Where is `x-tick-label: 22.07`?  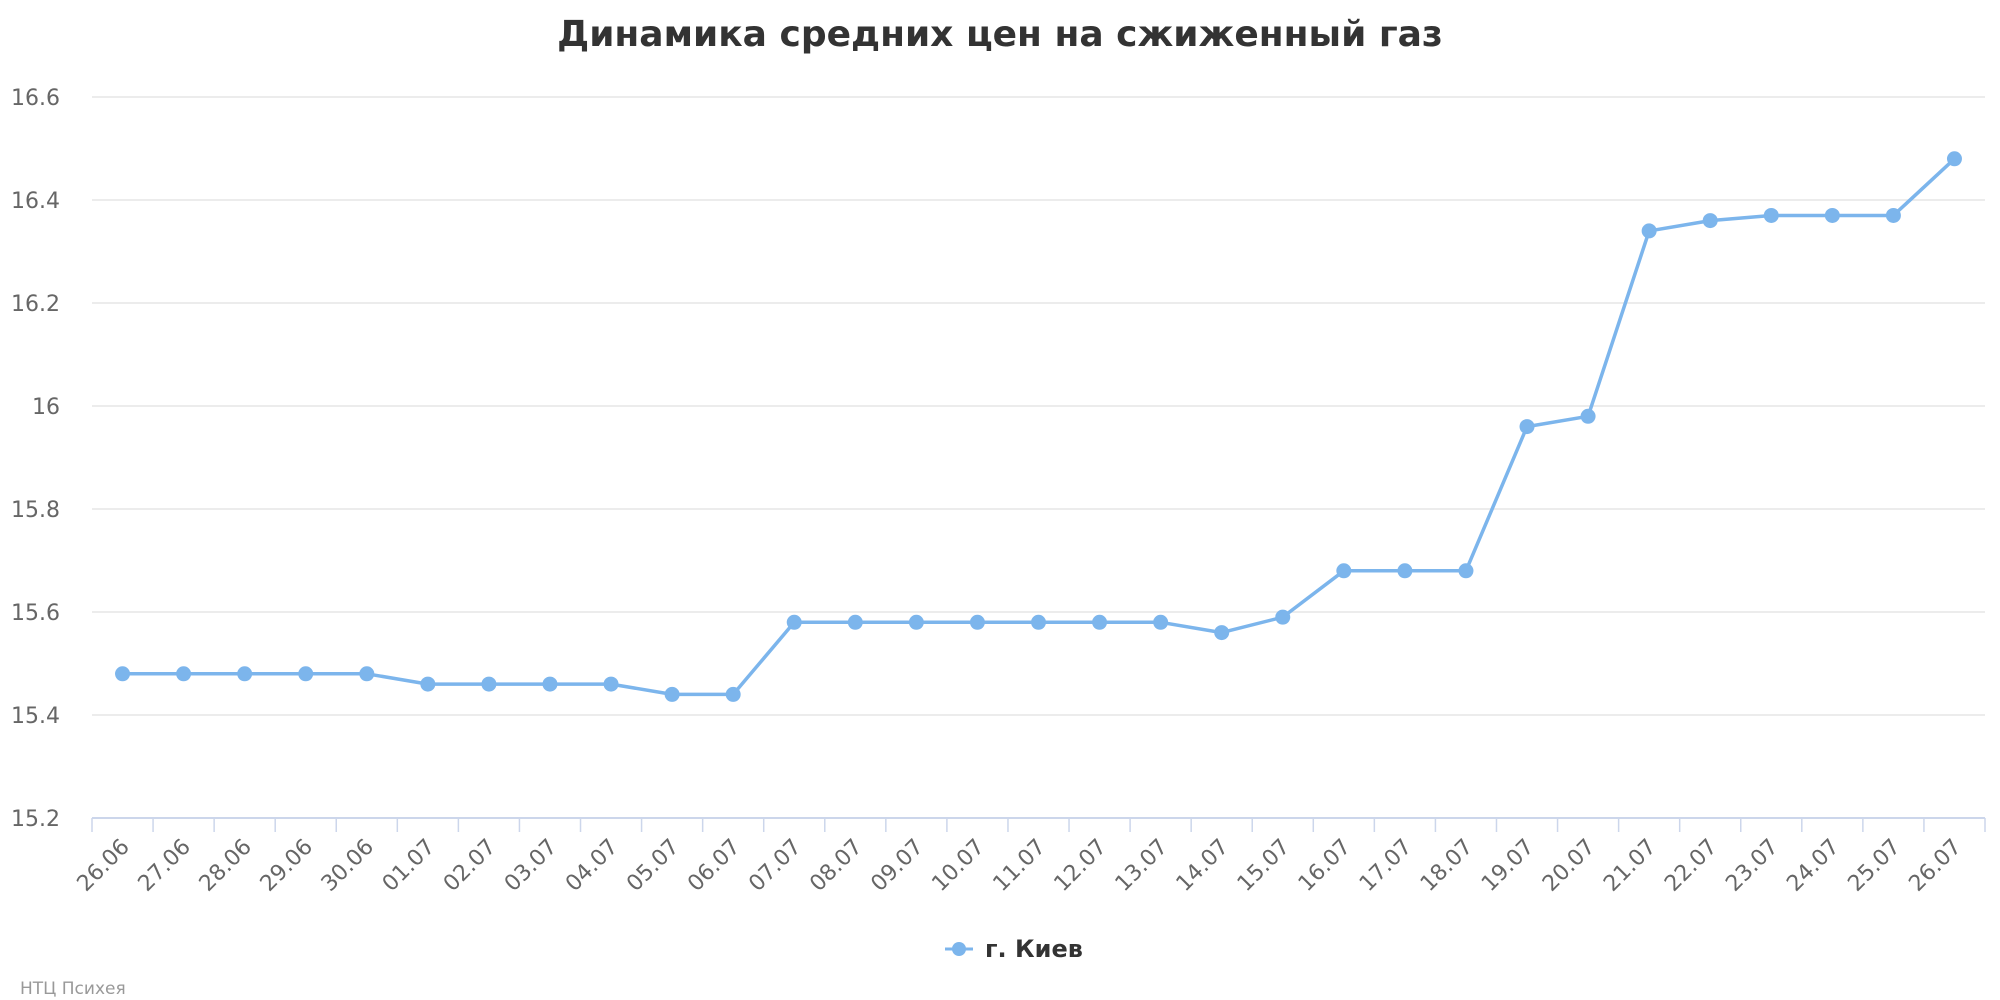 x-tick-label: 22.07 is located at coordinates (1691, 866).